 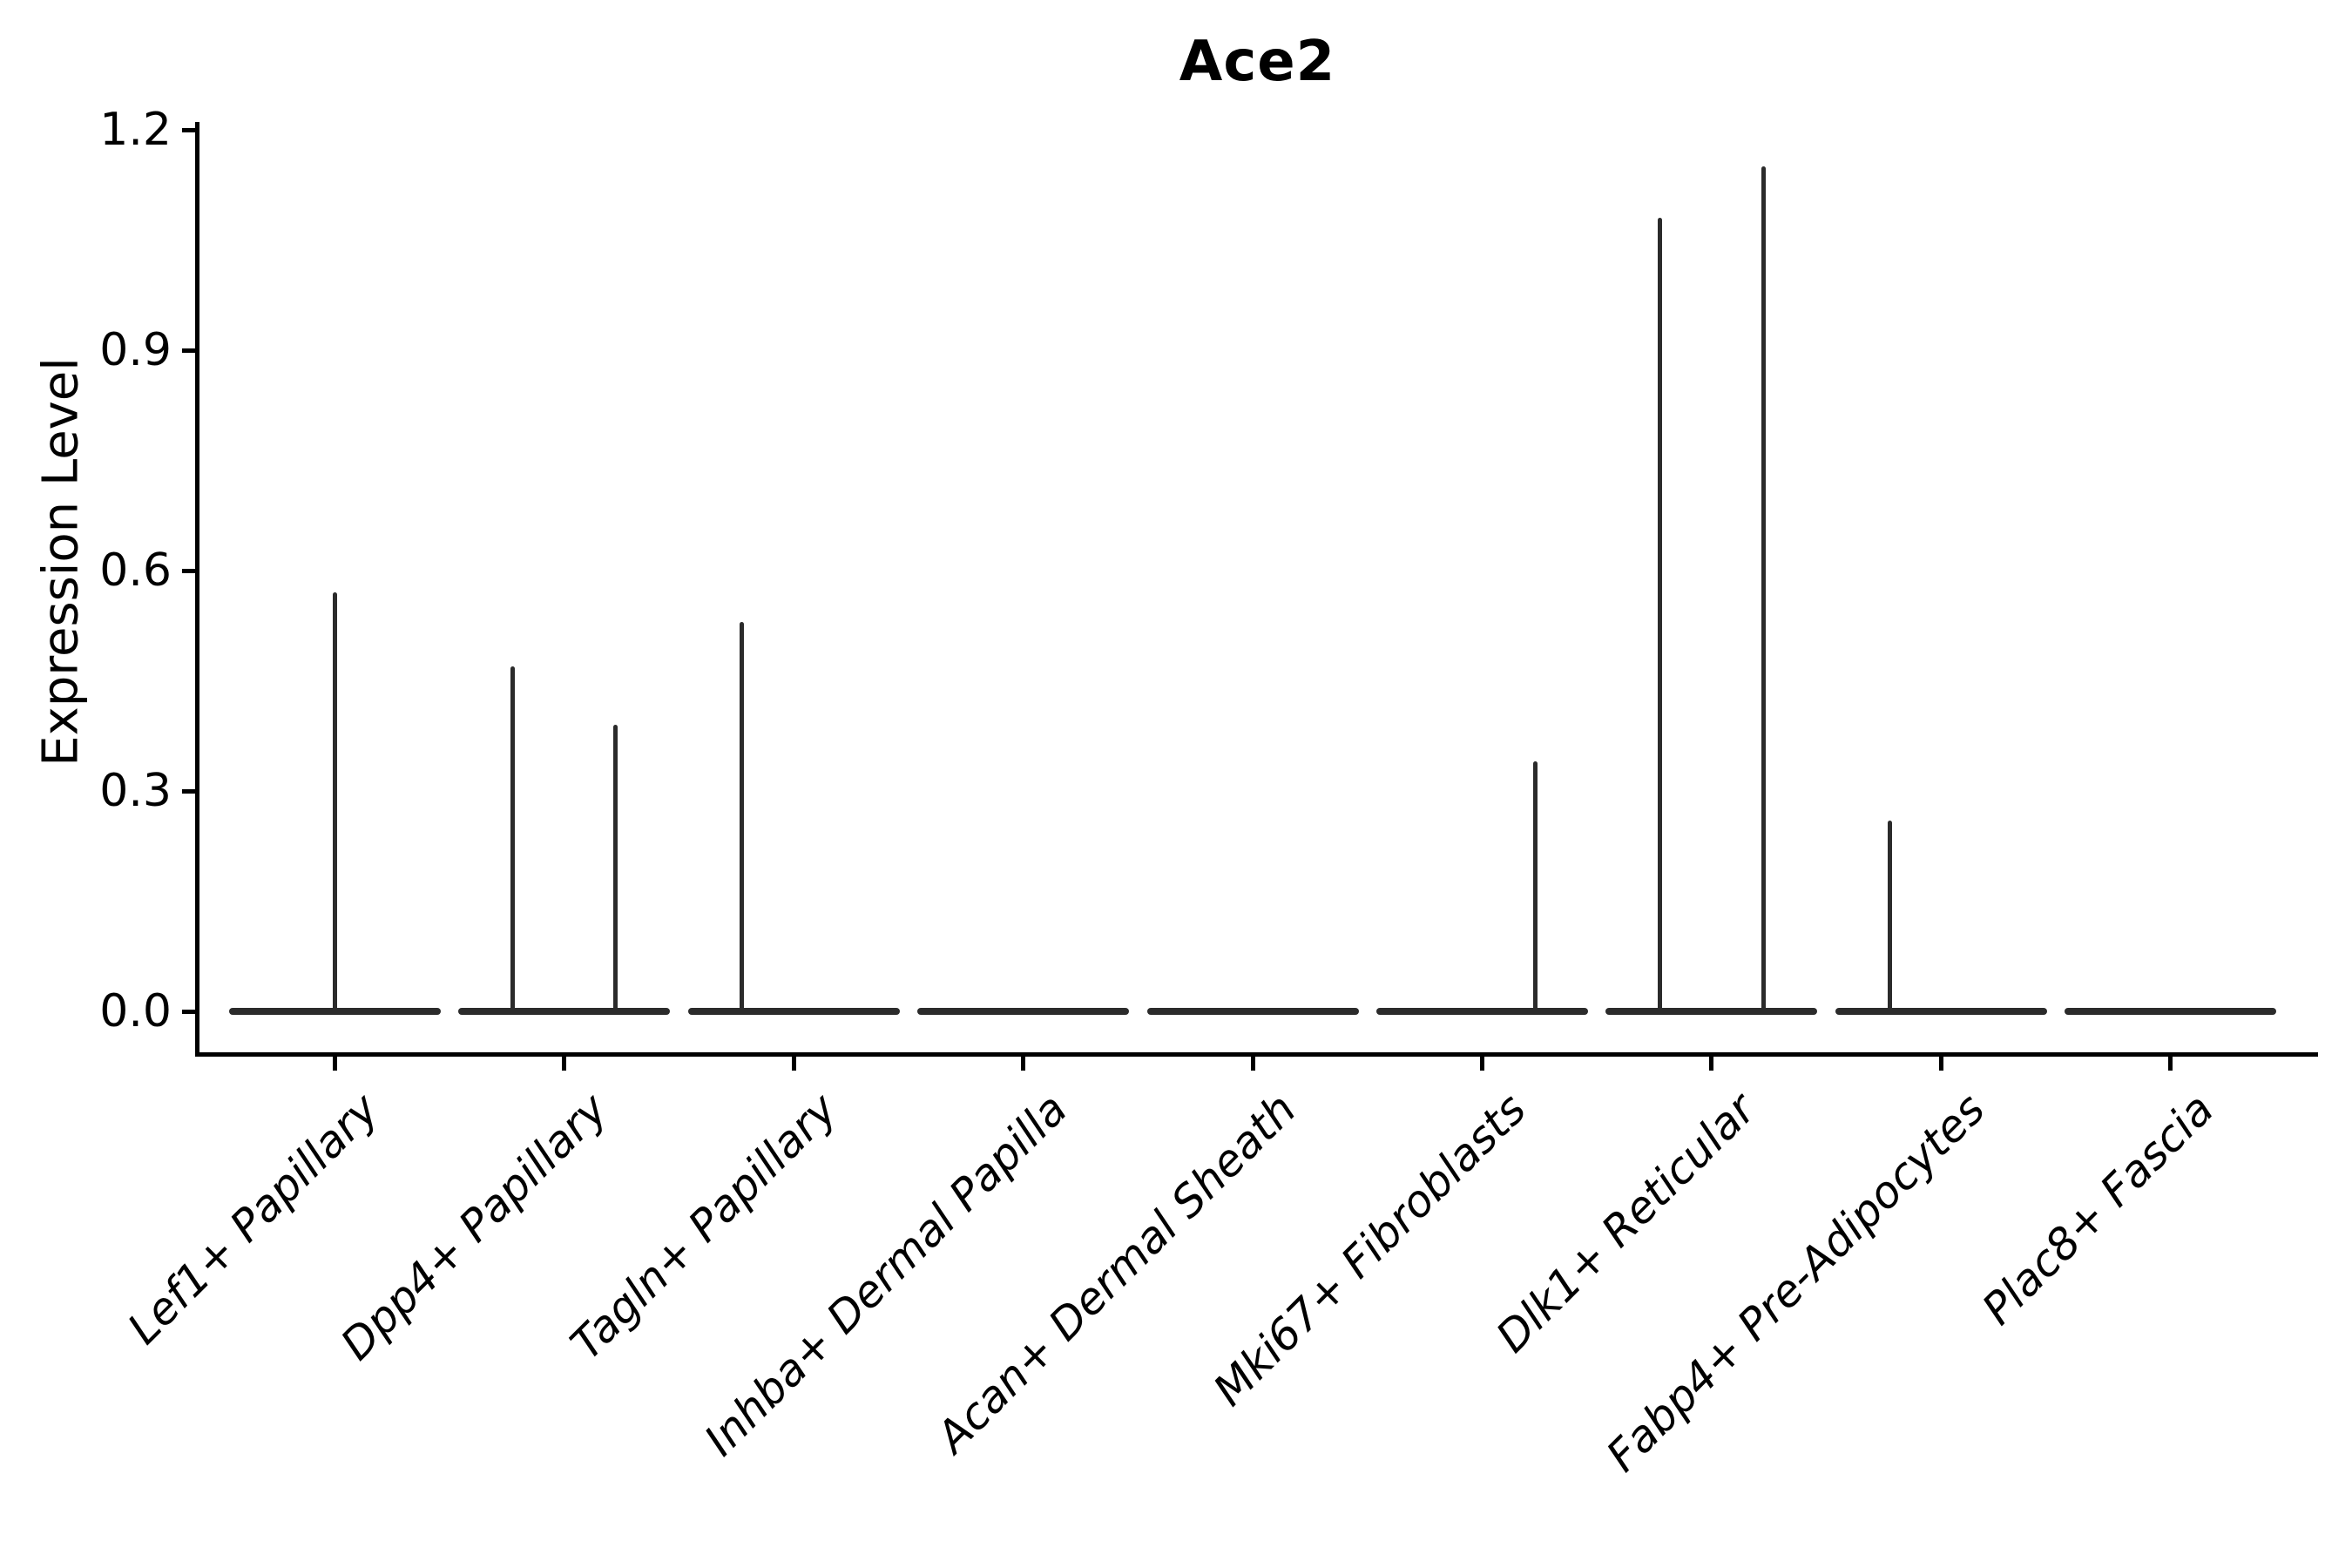 What do you see at coordinates (1256, 1054) in the screenshot?
I see `x-axis-spine` at bounding box center [1256, 1054].